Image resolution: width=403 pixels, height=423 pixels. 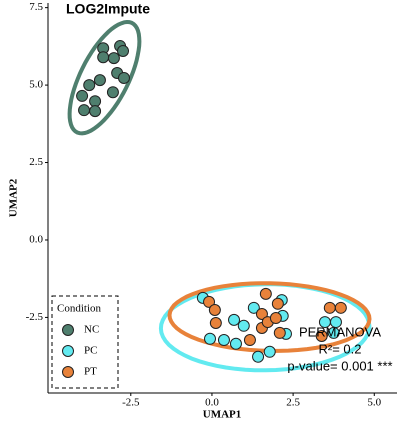 What do you see at coordinates (36, 240) in the screenshot?
I see `y-tick-label: 0.0` at bounding box center [36, 240].